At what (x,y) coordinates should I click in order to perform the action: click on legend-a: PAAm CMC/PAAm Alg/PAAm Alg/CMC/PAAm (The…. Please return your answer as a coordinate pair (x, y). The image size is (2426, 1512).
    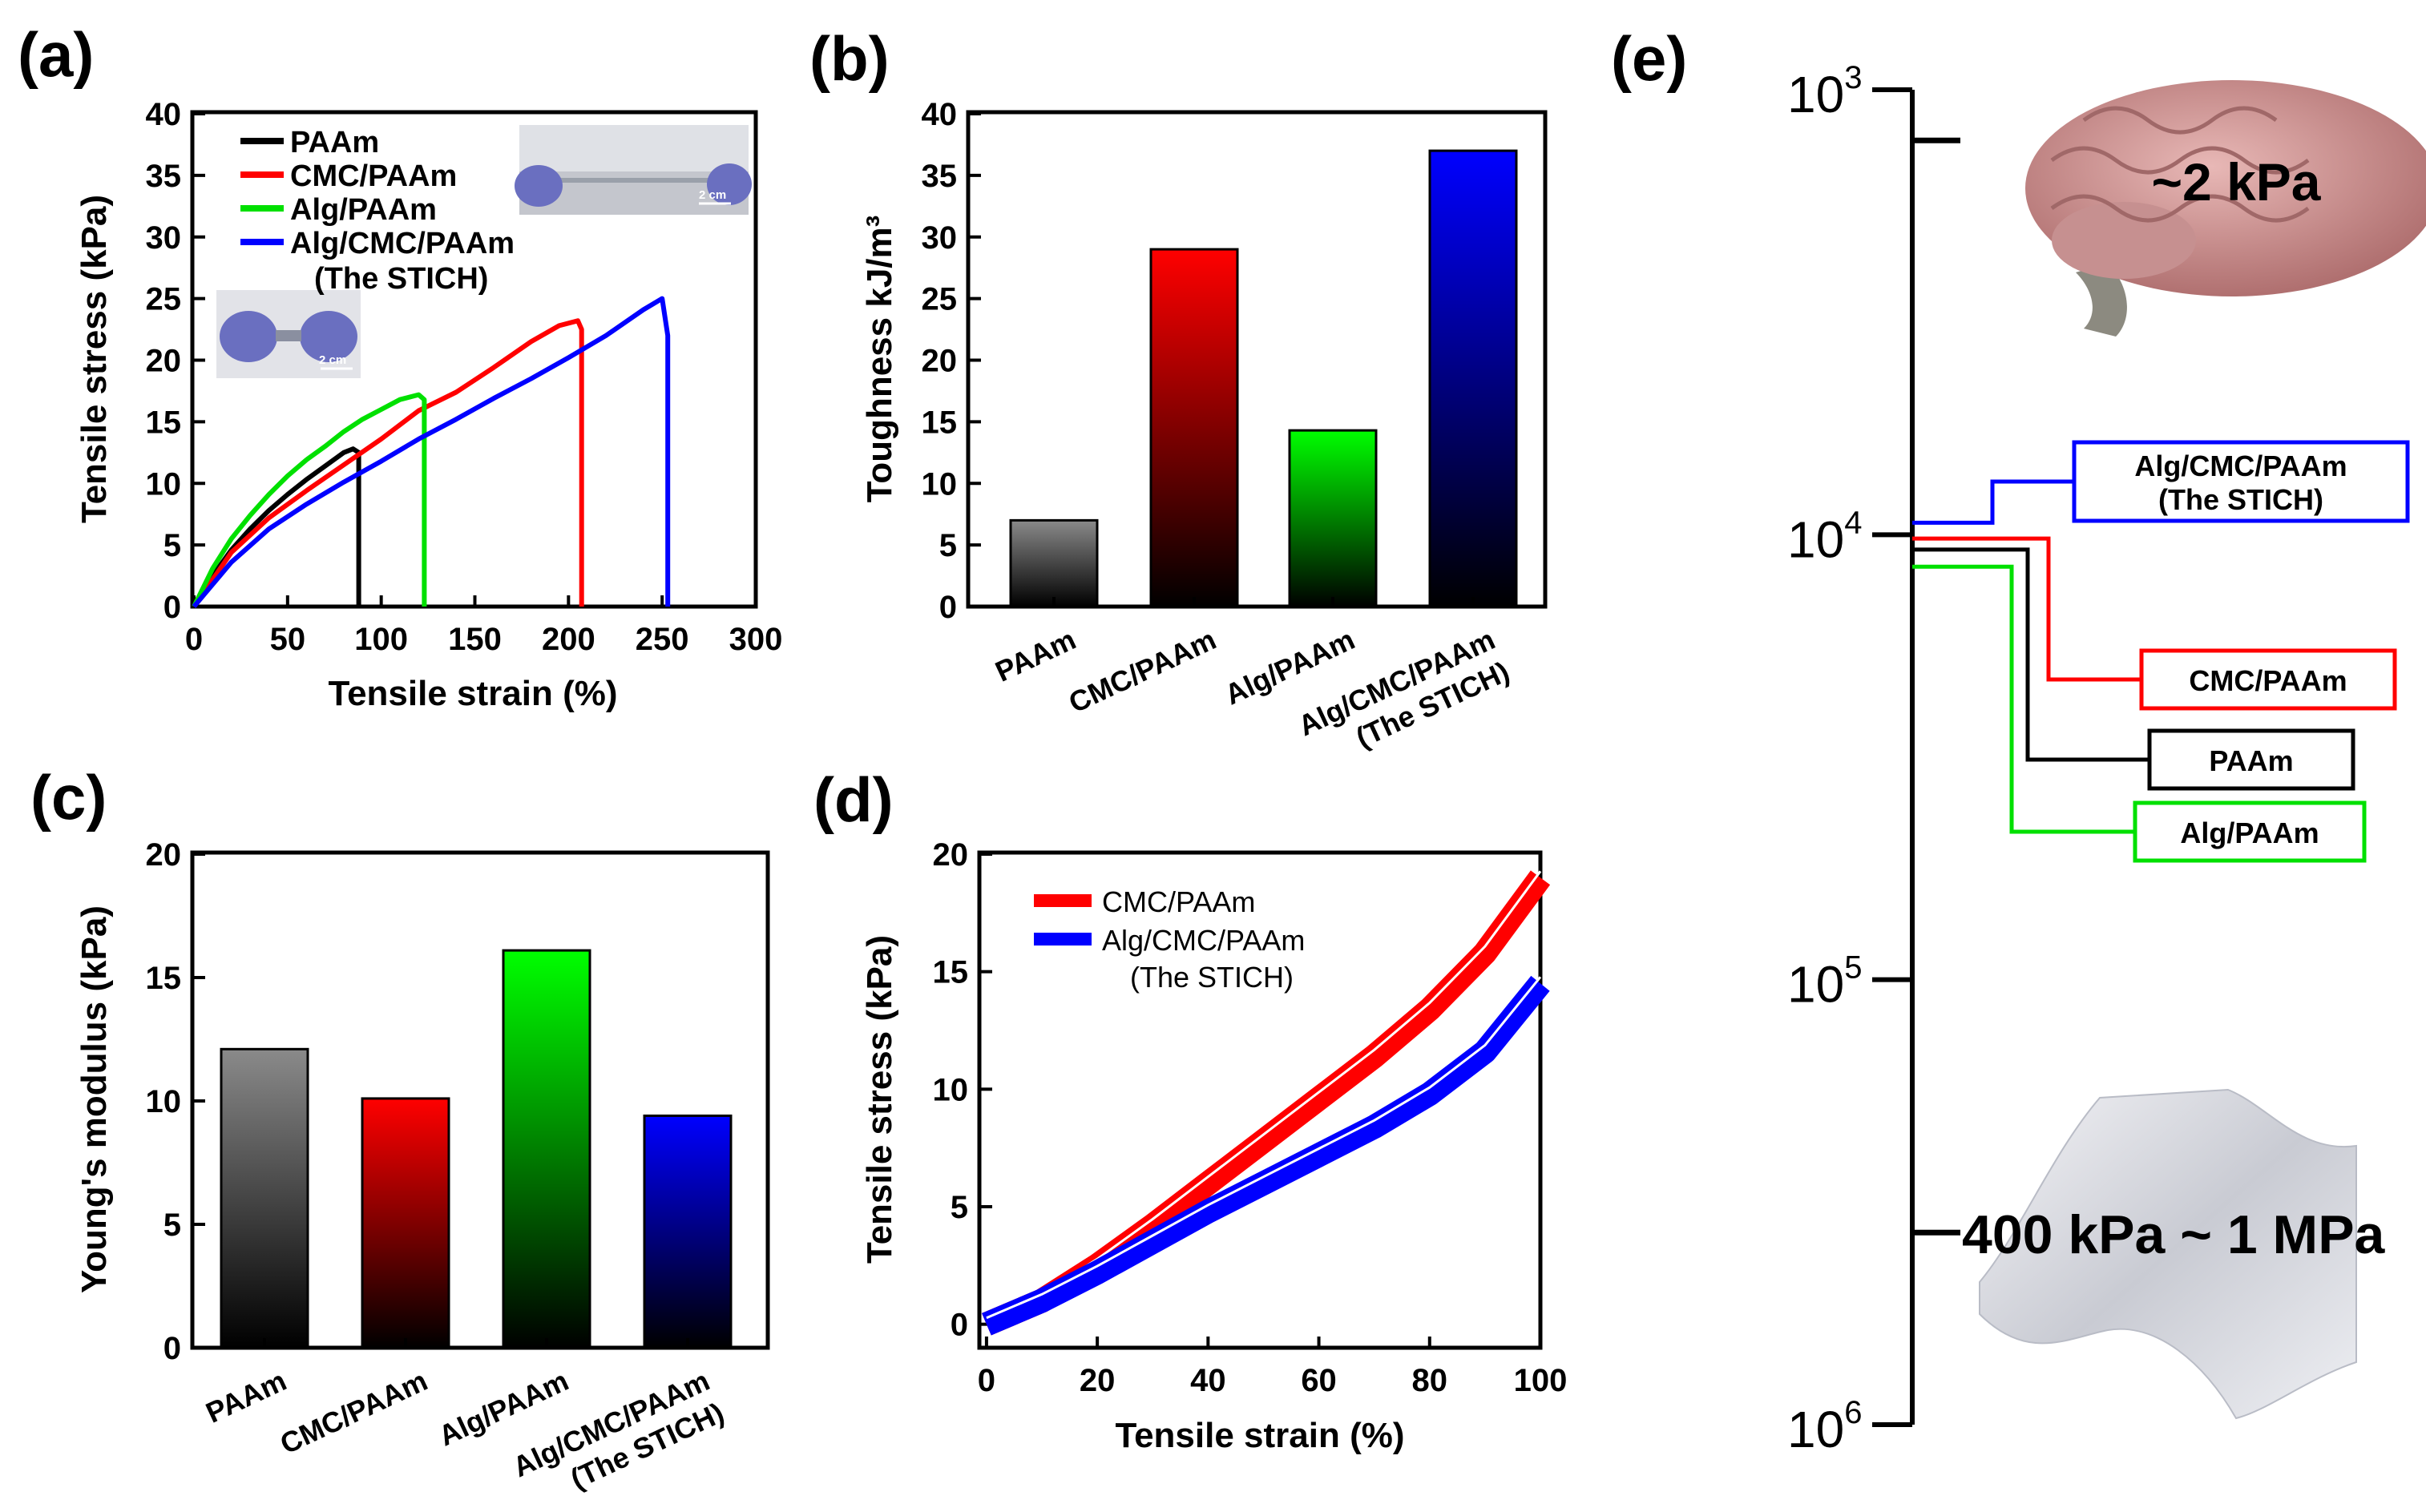
    Looking at the image, I should click on (377, 211).